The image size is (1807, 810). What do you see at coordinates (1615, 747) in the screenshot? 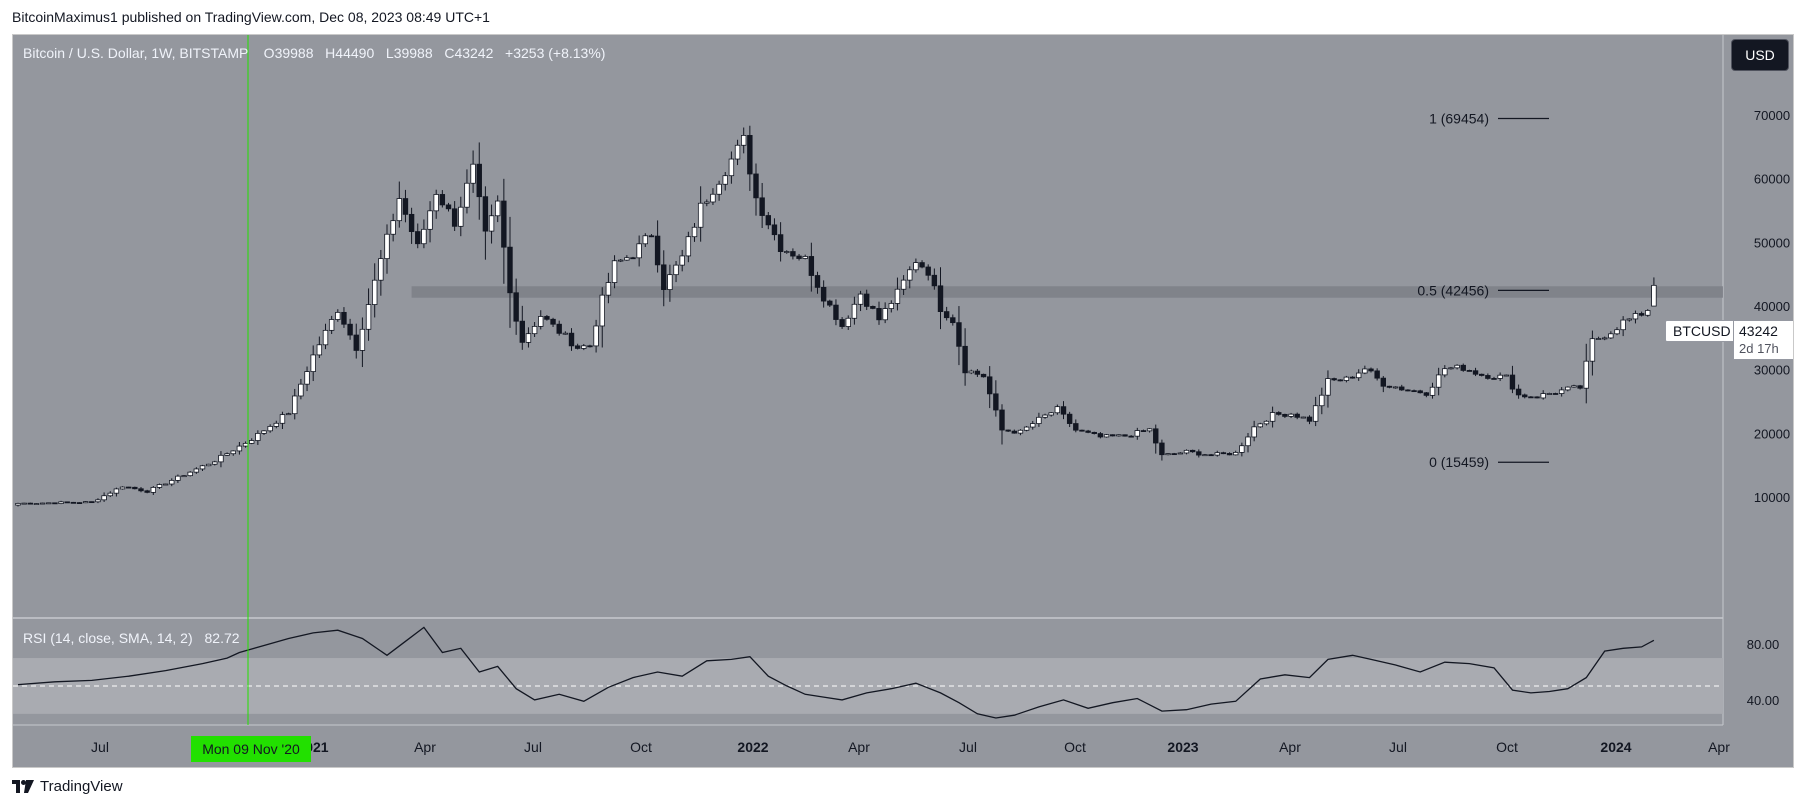
I see `x-tick-label: 2024` at bounding box center [1615, 747].